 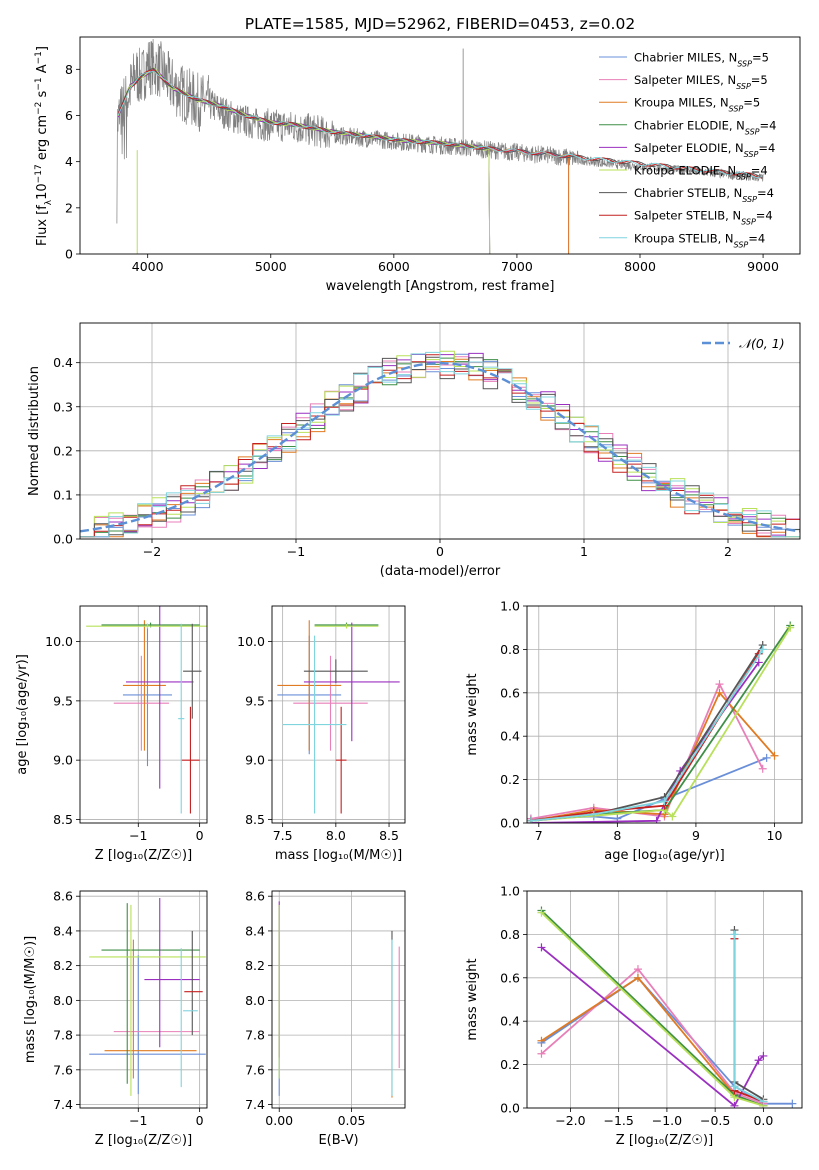 I want to click on y-tick-label: 6, so click(x=69, y=115).